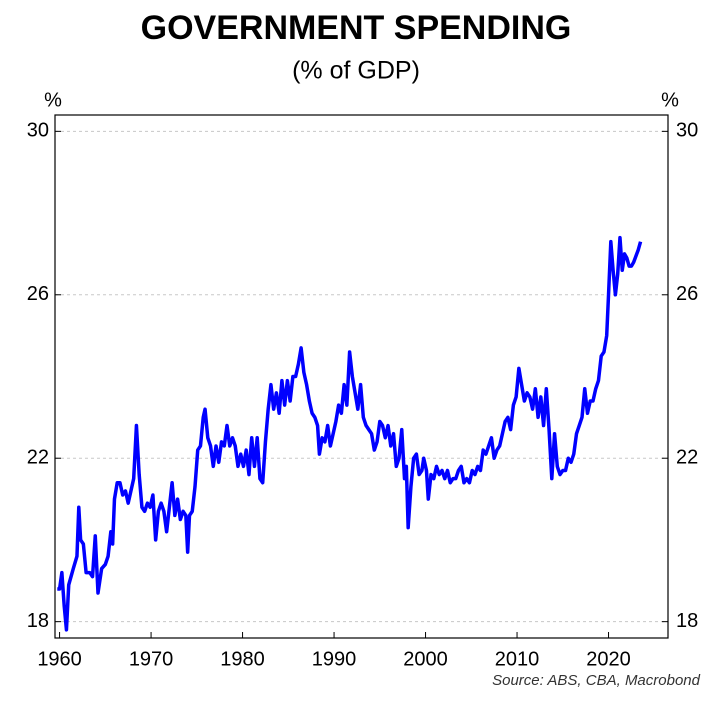  I want to click on y2-tick-label: 26, so click(687, 294).